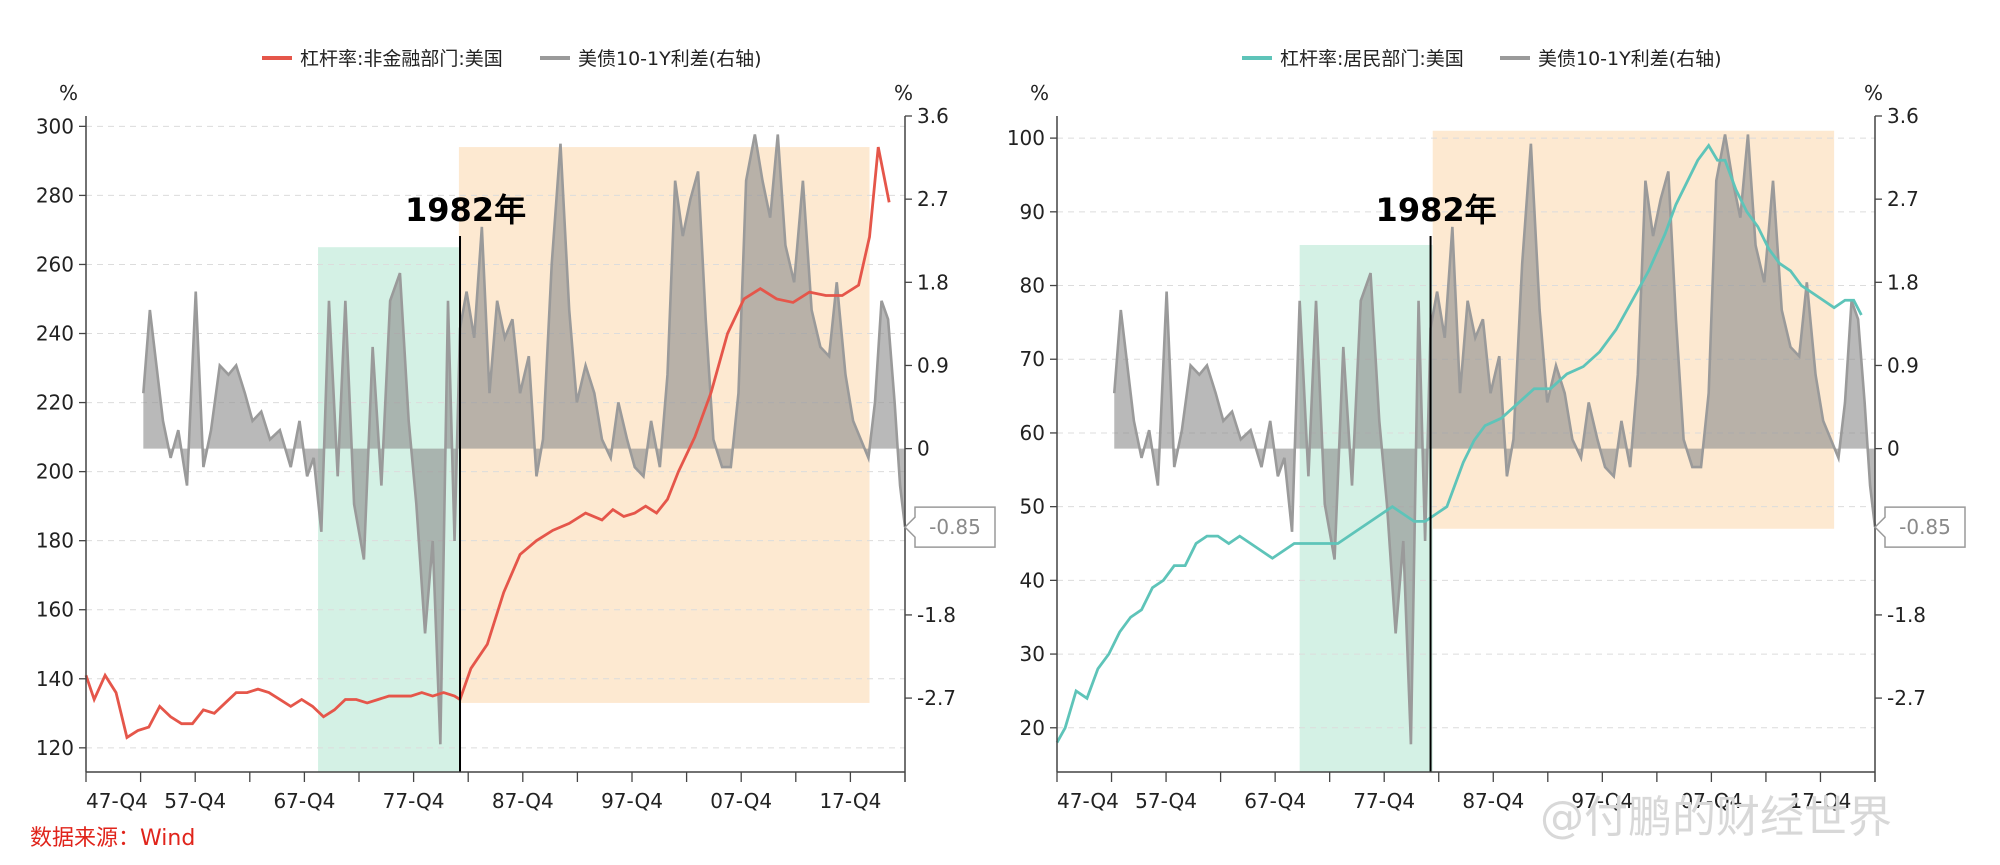  Describe the element at coordinates (55, 472) in the screenshot. I see `y-left-tick-label: 200` at that location.